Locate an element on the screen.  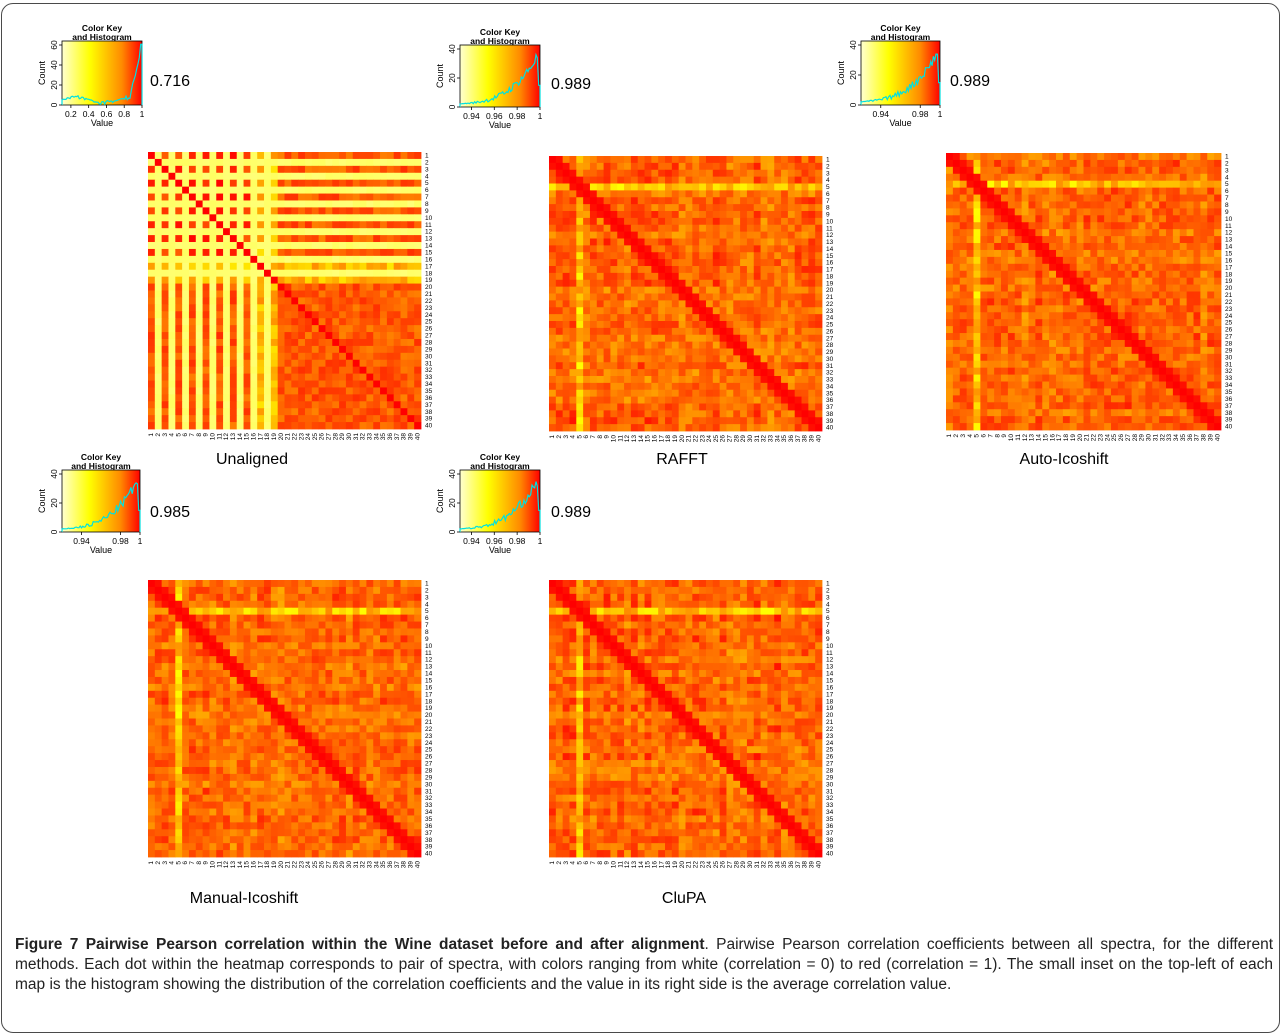
heatmap-col-label: 22 is located at coordinates (294, 437).